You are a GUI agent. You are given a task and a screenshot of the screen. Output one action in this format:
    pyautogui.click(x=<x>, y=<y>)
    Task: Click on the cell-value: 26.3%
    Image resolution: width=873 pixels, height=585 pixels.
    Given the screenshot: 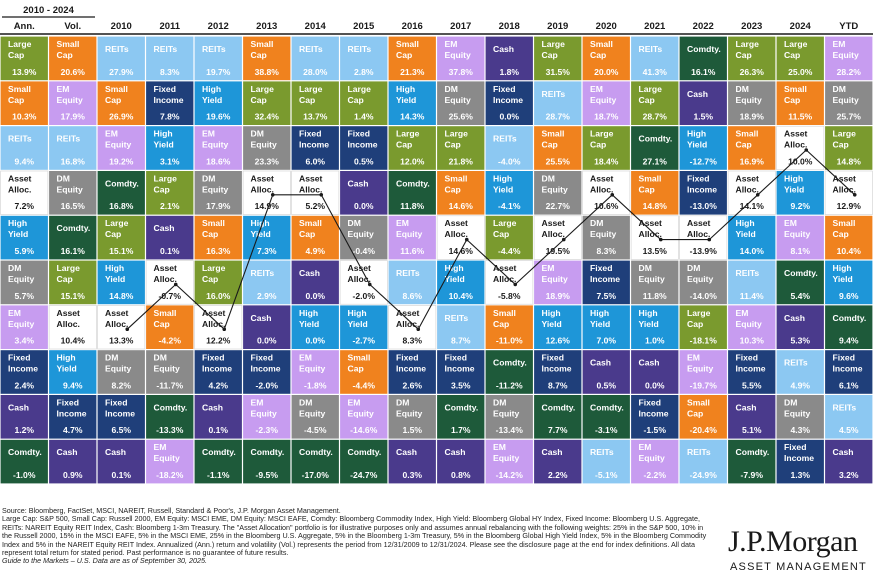 What is the action you would take?
    pyautogui.click(x=752, y=72)
    